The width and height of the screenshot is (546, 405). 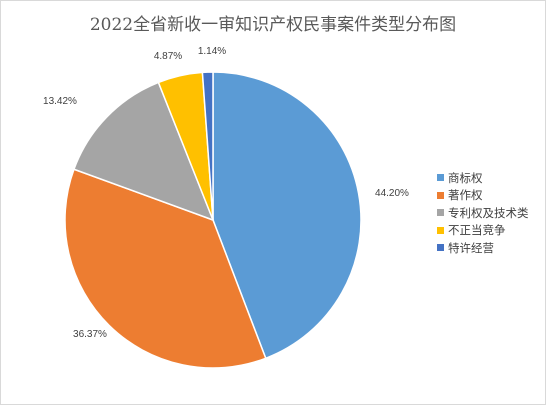 What do you see at coordinates (273, 25) in the screenshot?
I see `chart-title: 2022全省新收一审知识产权民事案件类型分布图` at bounding box center [273, 25].